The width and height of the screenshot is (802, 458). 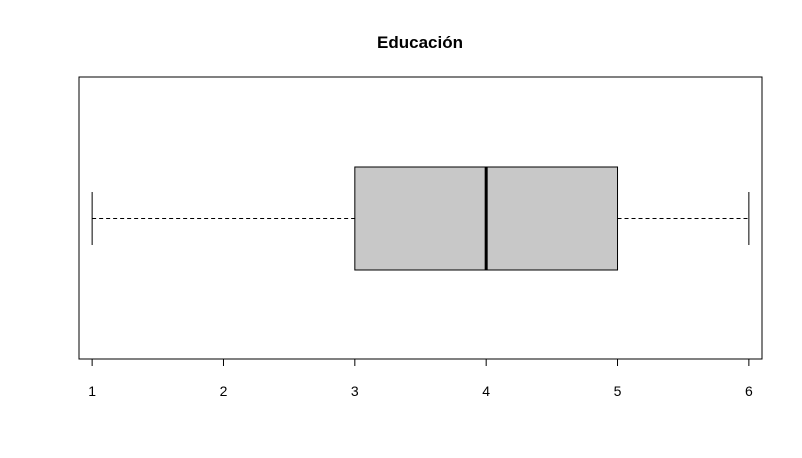 What do you see at coordinates (486, 391) in the screenshot?
I see `x-tick-label: 4` at bounding box center [486, 391].